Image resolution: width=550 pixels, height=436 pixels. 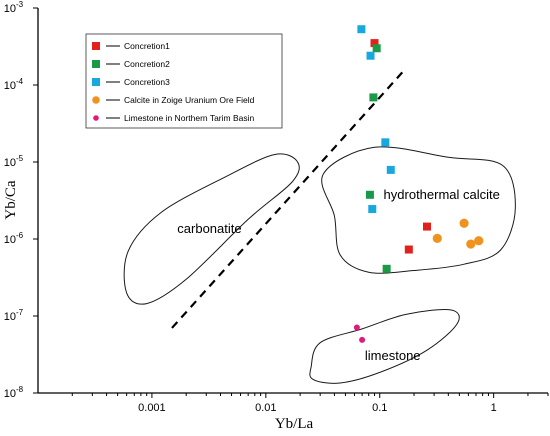 What do you see at coordinates (20, 312) in the screenshot?
I see `y-tick-exponent: -7` at bounding box center [20, 312].